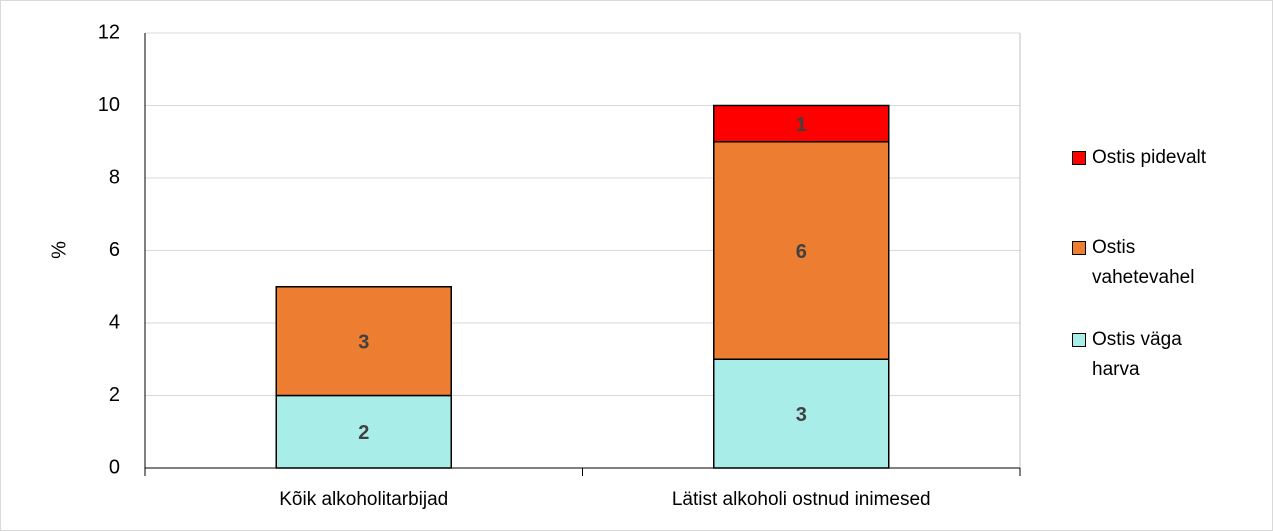  I want to click on data-label: 2, so click(363, 433).